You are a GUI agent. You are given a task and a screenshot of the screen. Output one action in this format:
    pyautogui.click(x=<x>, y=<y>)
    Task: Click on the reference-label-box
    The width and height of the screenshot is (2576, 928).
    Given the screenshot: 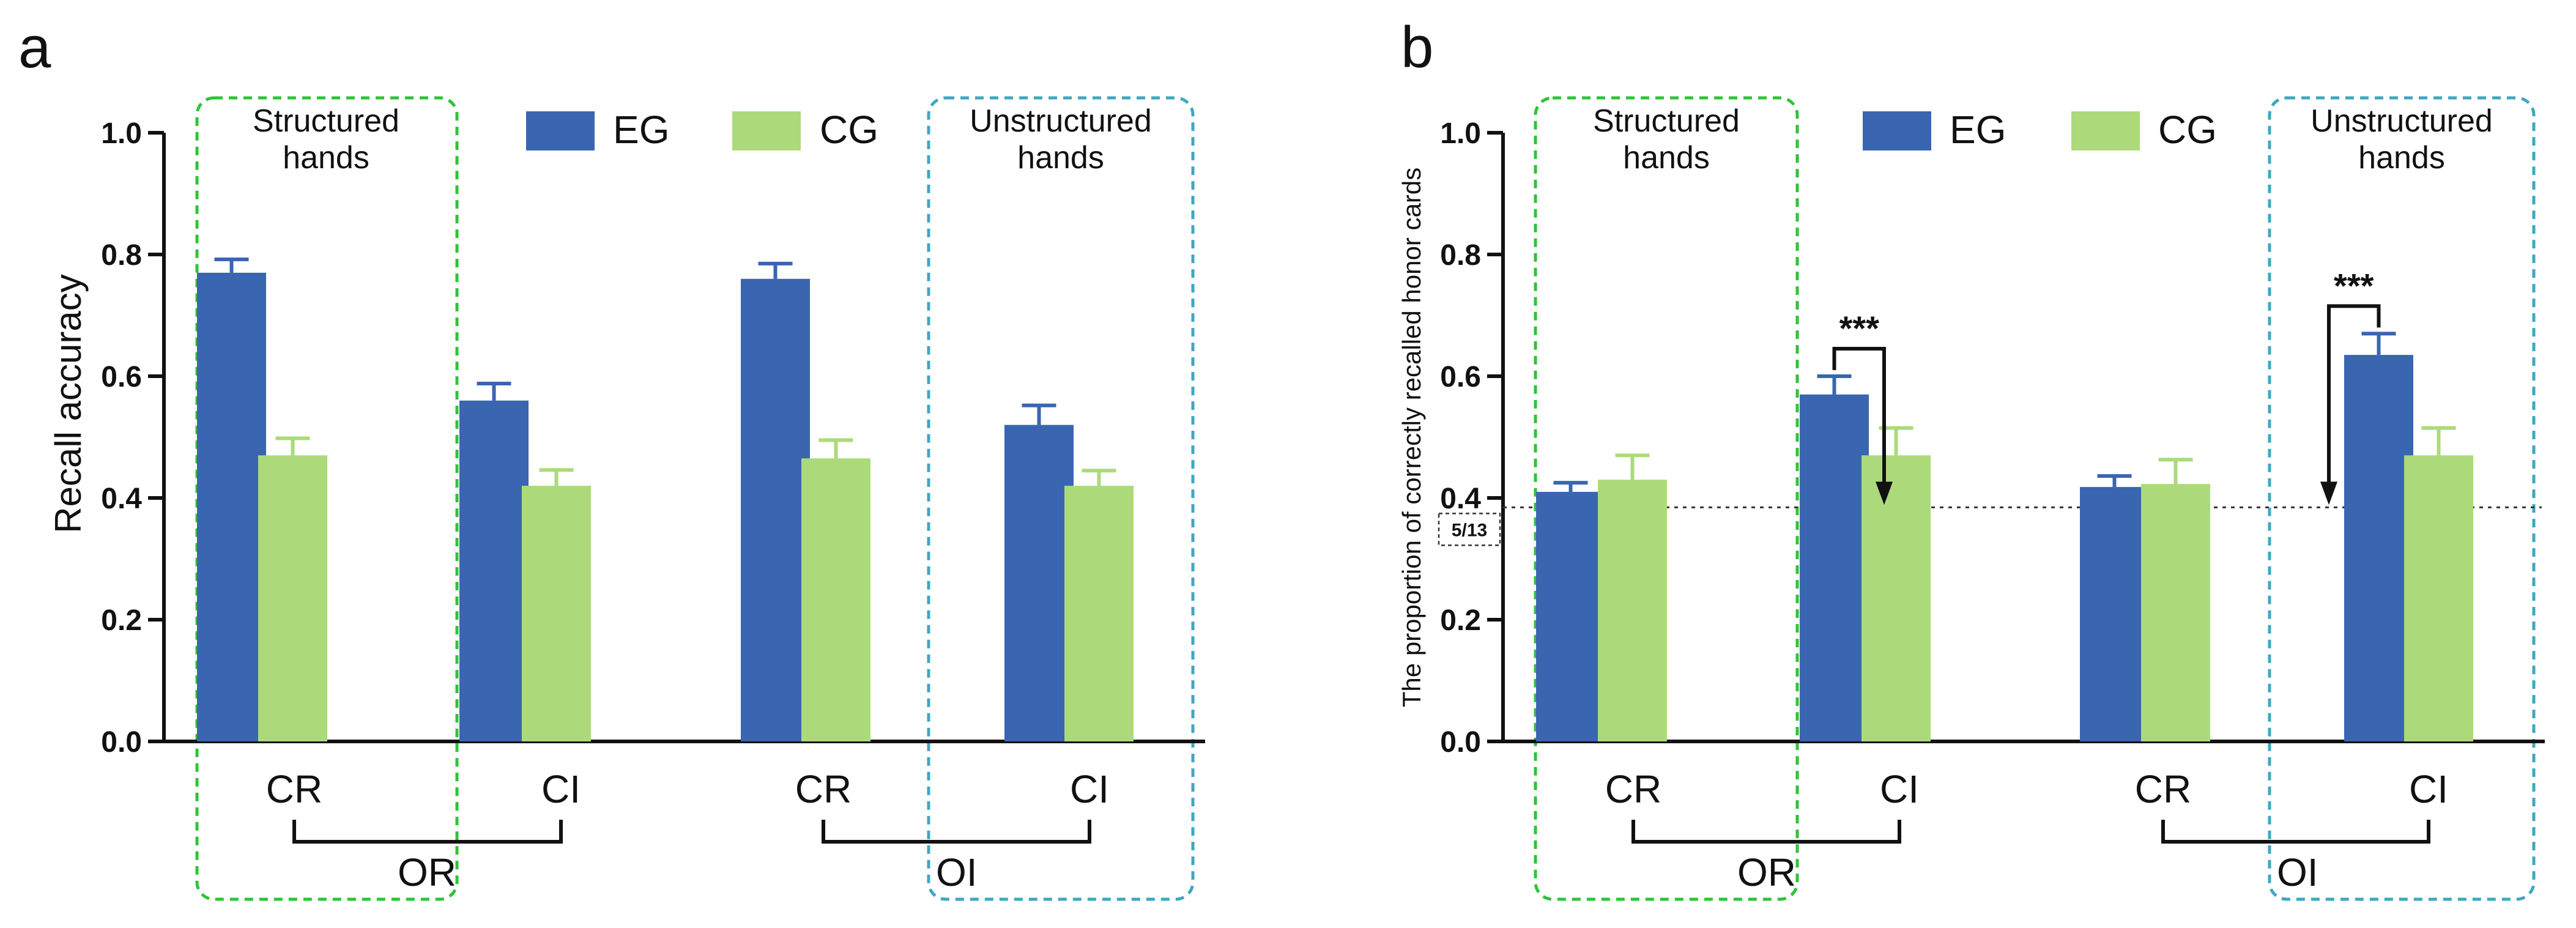 What is the action you would take?
    pyautogui.click(x=1469, y=529)
    